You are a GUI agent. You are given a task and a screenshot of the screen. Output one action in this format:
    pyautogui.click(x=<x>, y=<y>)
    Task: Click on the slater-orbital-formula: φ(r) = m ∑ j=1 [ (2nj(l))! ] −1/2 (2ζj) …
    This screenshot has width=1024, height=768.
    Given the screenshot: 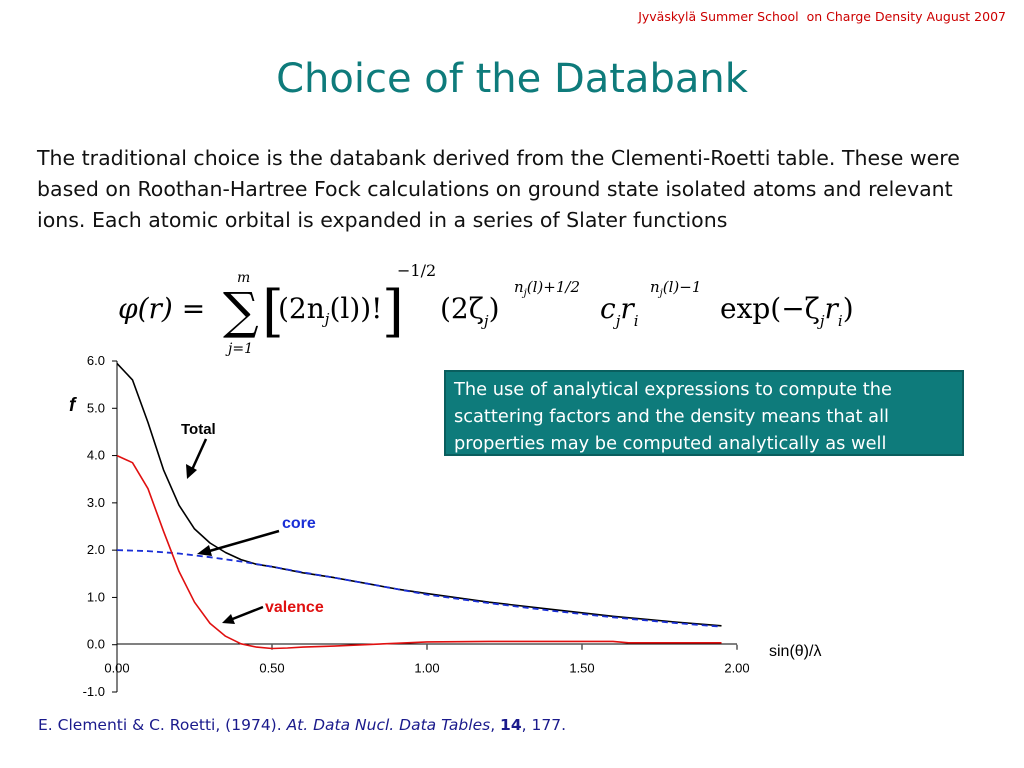 What is the action you would take?
    pyautogui.click(x=486, y=309)
    